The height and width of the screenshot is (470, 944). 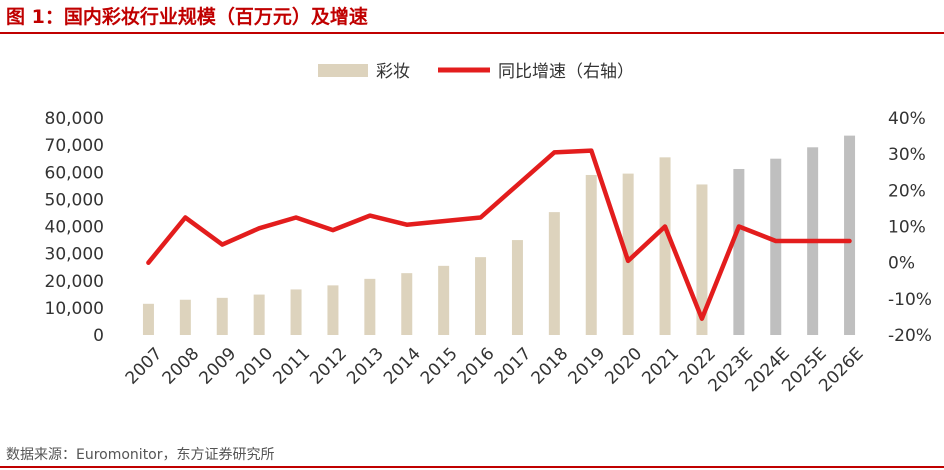 What do you see at coordinates (439, 366) in the screenshot?
I see `x-axis-tick-2015: 2015` at bounding box center [439, 366].